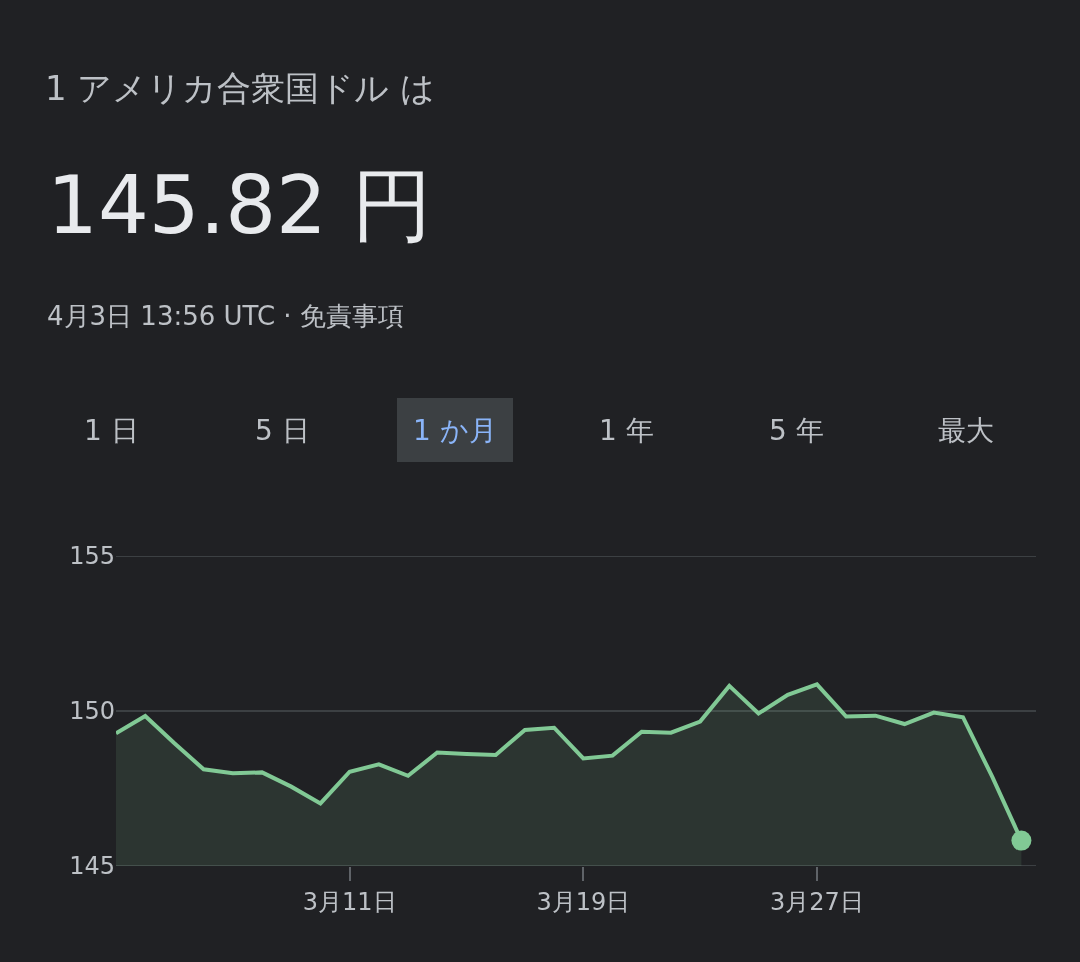 The image size is (1080, 962). I want to click on x-tick-label: 3月27日, so click(817, 901).